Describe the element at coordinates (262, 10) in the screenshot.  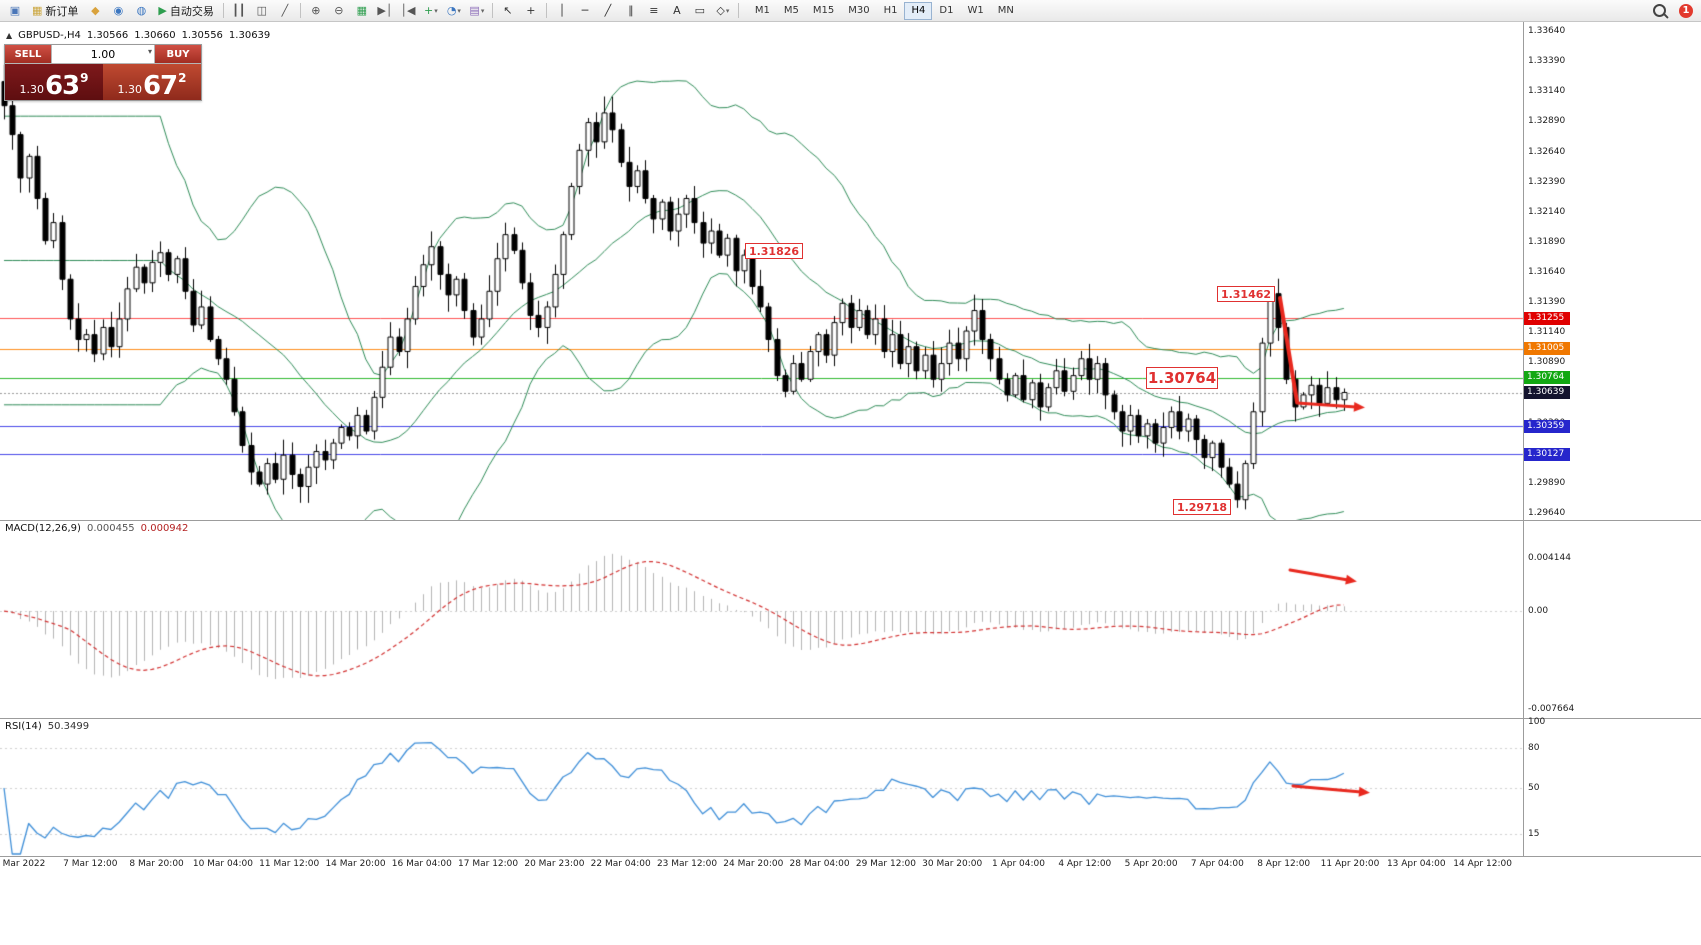
I see `candle-chart-mode-icon: ◫` at that location.